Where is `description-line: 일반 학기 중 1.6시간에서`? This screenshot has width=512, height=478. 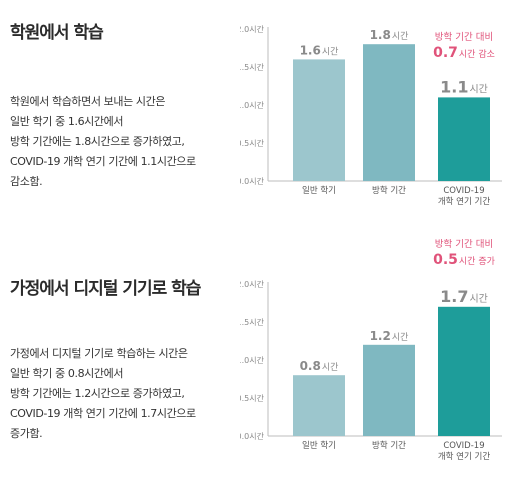 description-line: 일반 학기 중 1.6시간에서 is located at coordinates (67, 121).